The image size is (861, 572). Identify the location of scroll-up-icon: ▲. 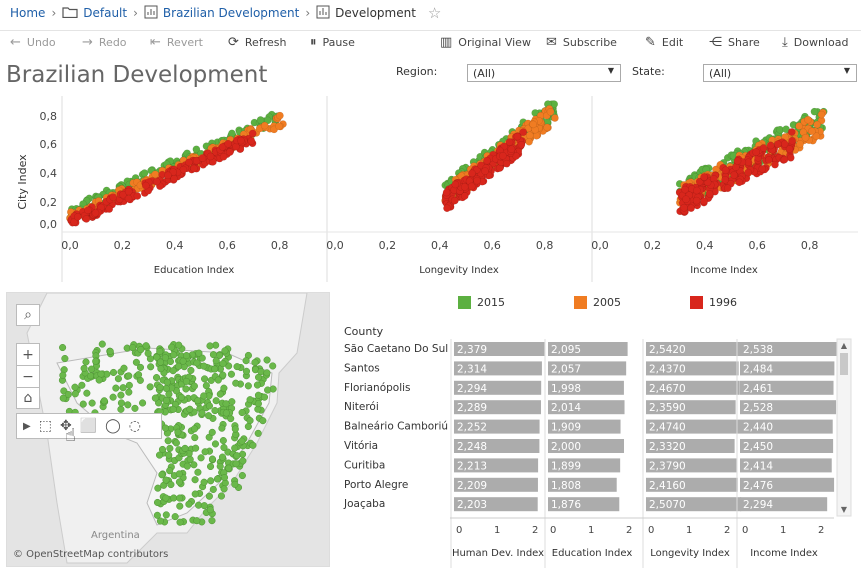
(844, 345).